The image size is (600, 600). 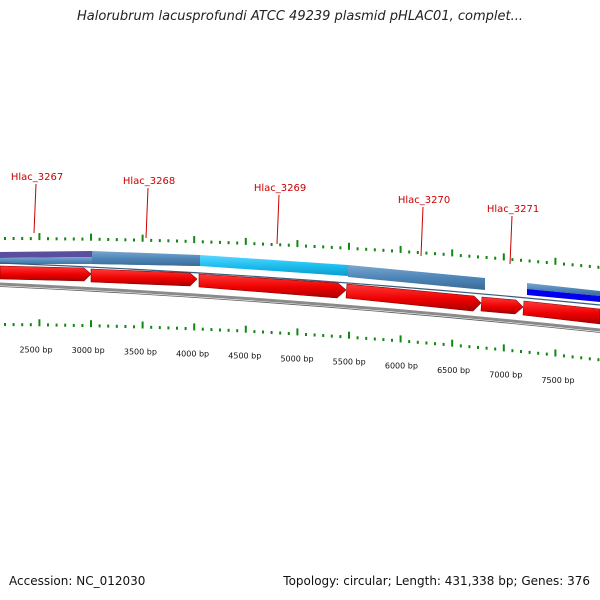 I want to click on plasmid-backbone, so click(x=300, y=307).